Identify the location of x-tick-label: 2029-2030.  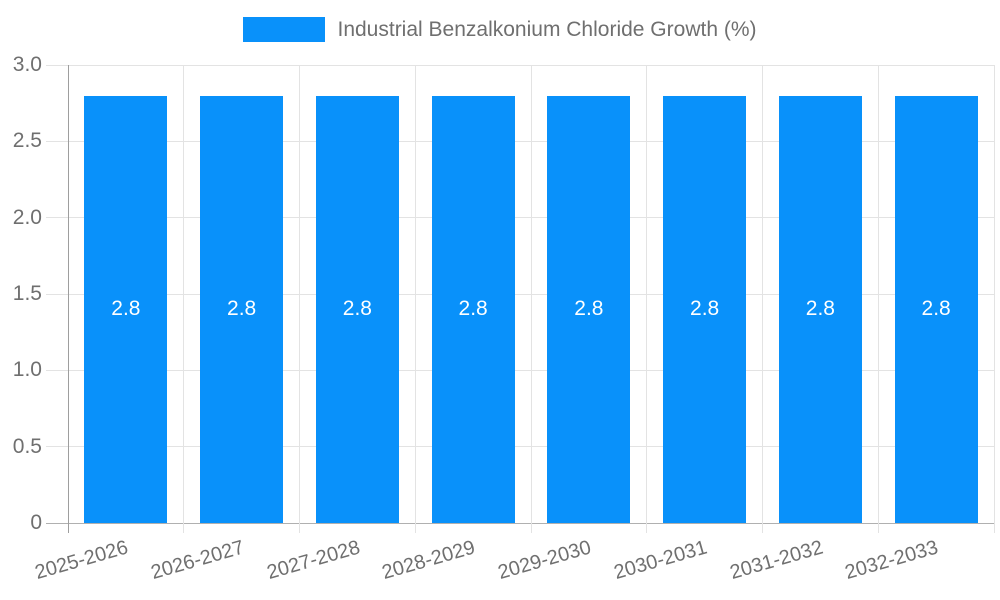
(544, 560).